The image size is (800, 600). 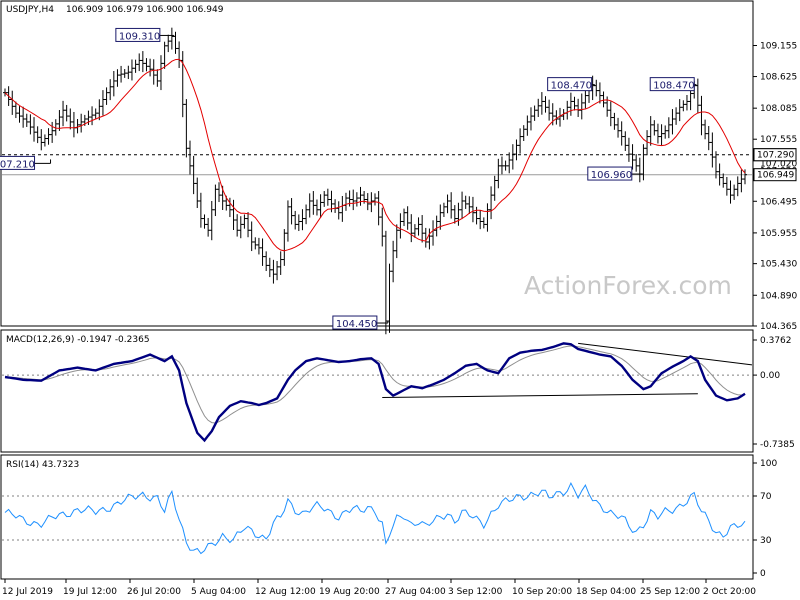 What do you see at coordinates (763, 574) in the screenshot?
I see `rsi-axis-label: 0` at bounding box center [763, 574].